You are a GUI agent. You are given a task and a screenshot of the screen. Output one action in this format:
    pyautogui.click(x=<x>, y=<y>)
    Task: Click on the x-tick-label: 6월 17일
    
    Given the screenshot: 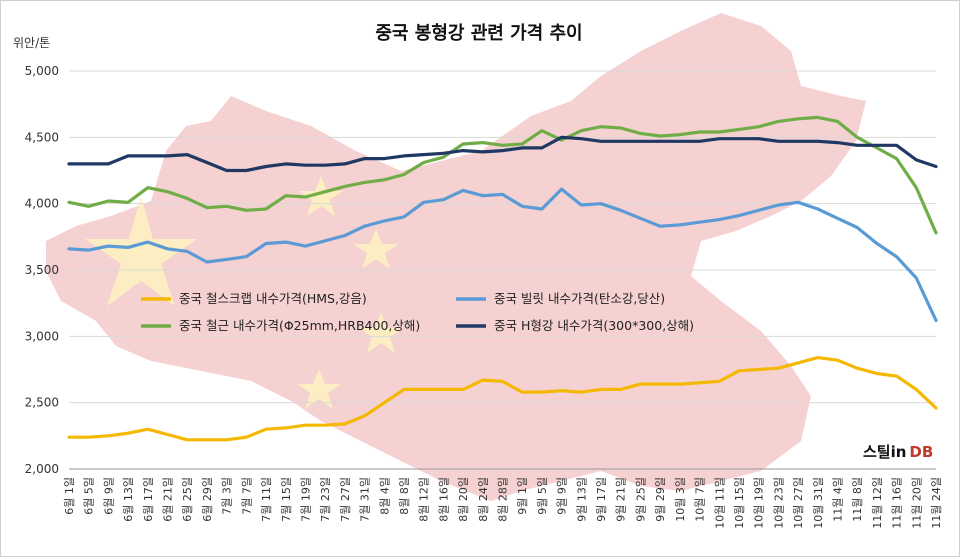 What is the action you would take?
    pyautogui.click(x=148, y=499)
    